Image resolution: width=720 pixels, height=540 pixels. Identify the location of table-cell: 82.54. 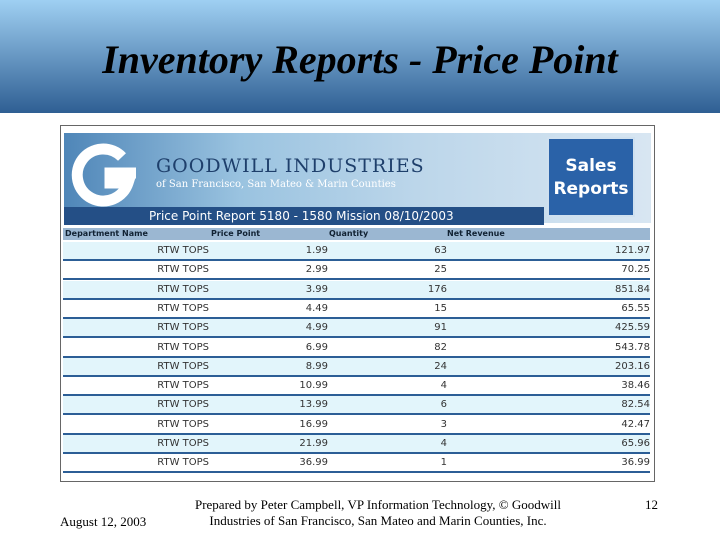
(635, 405).